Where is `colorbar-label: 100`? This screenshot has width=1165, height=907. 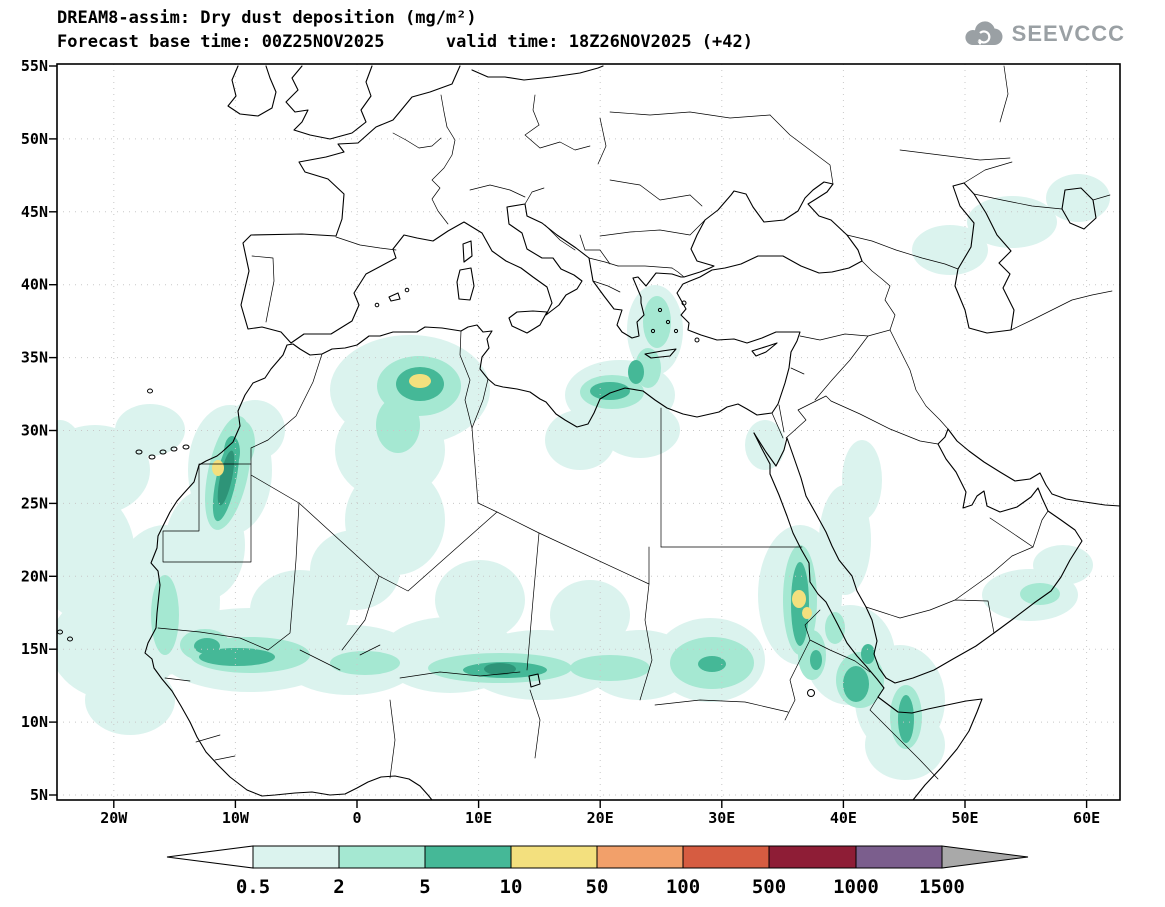 colorbar-label: 100 is located at coordinates (683, 887).